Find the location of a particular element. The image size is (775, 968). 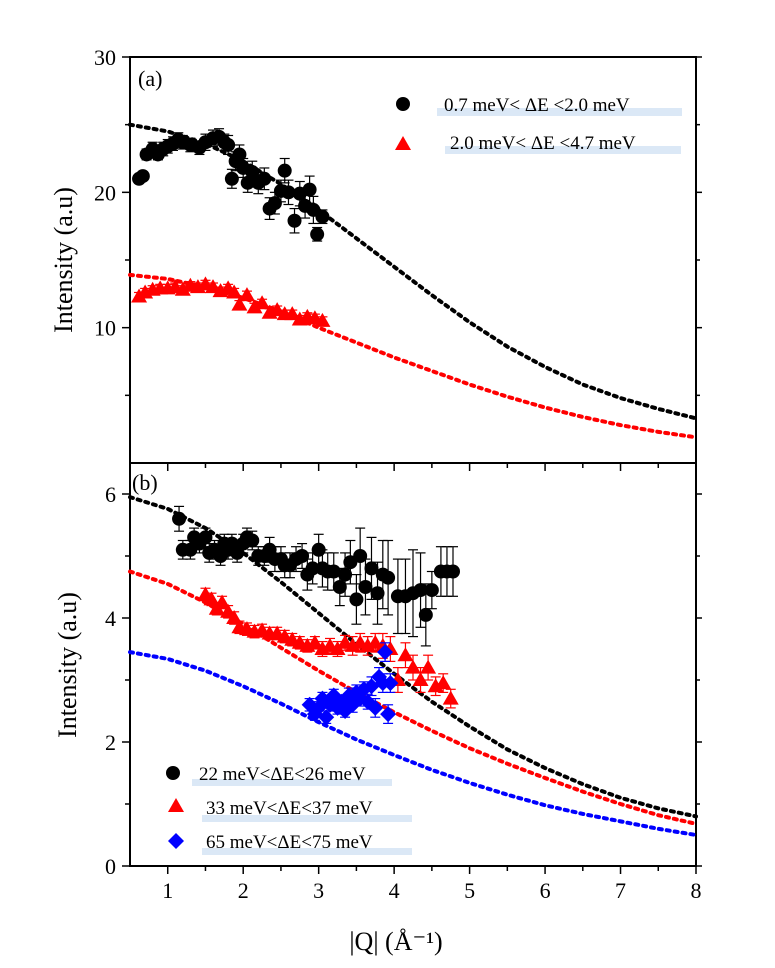

x-tick-label-4: 4 is located at coordinates (394, 890).